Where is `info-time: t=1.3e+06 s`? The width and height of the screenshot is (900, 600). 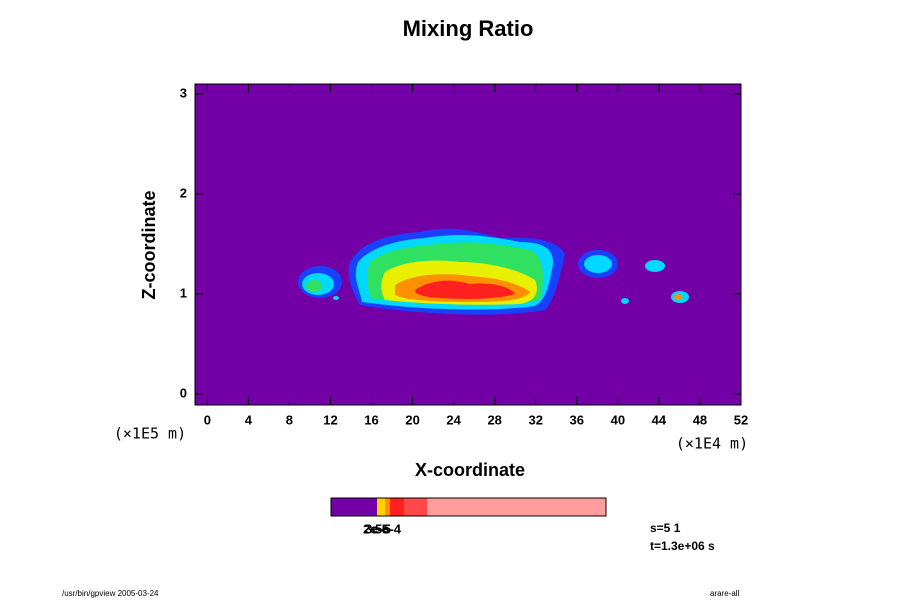 info-time: t=1.3e+06 s is located at coordinates (682, 546).